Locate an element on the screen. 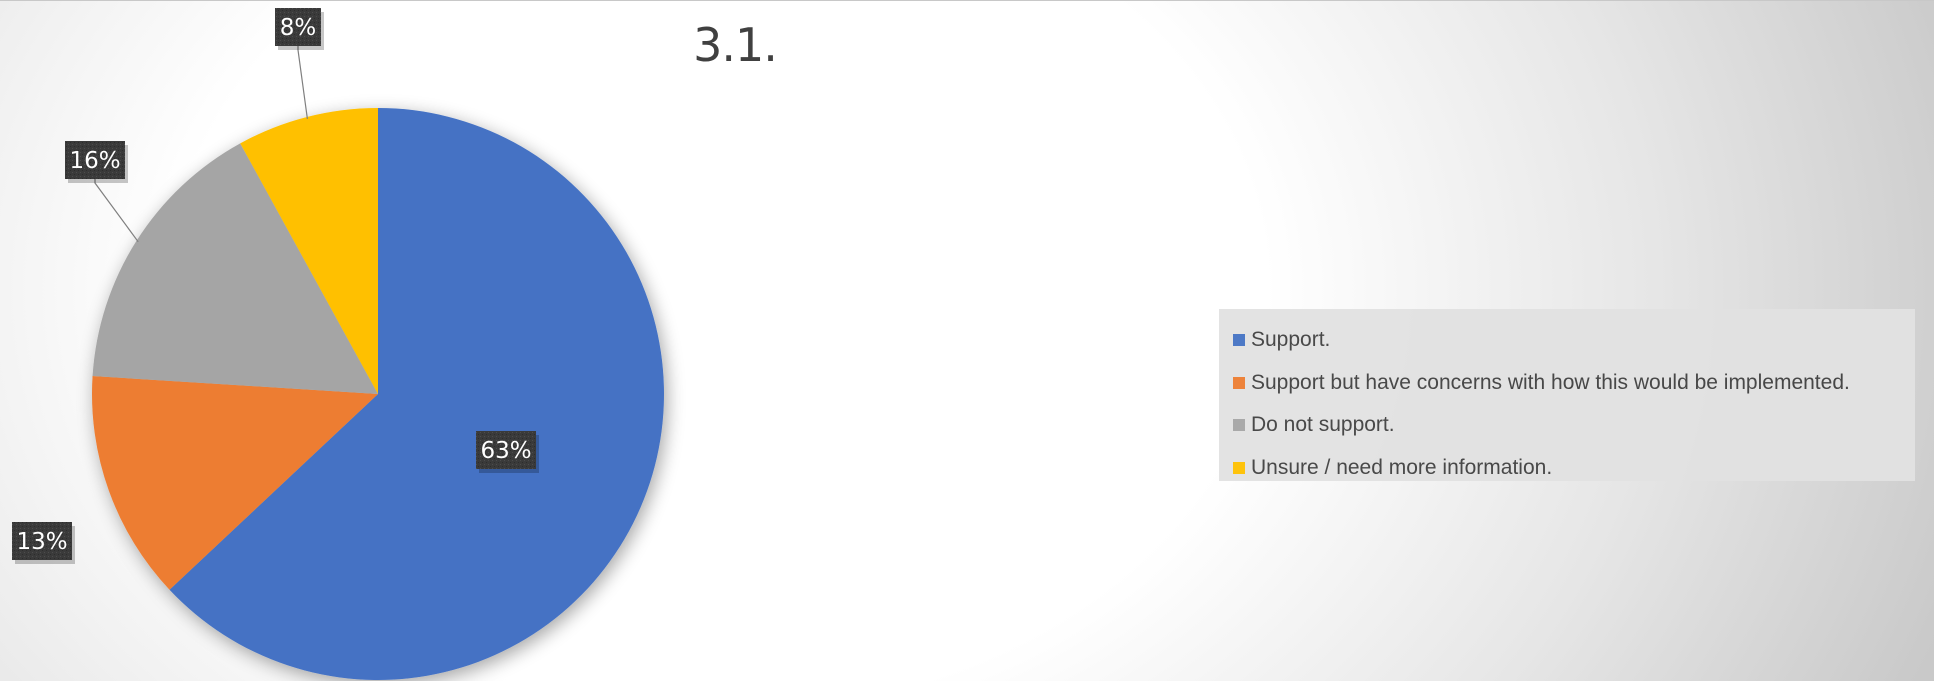 This screenshot has height=681, width=1934. svg-text: 8% is located at coordinates (298, 28).